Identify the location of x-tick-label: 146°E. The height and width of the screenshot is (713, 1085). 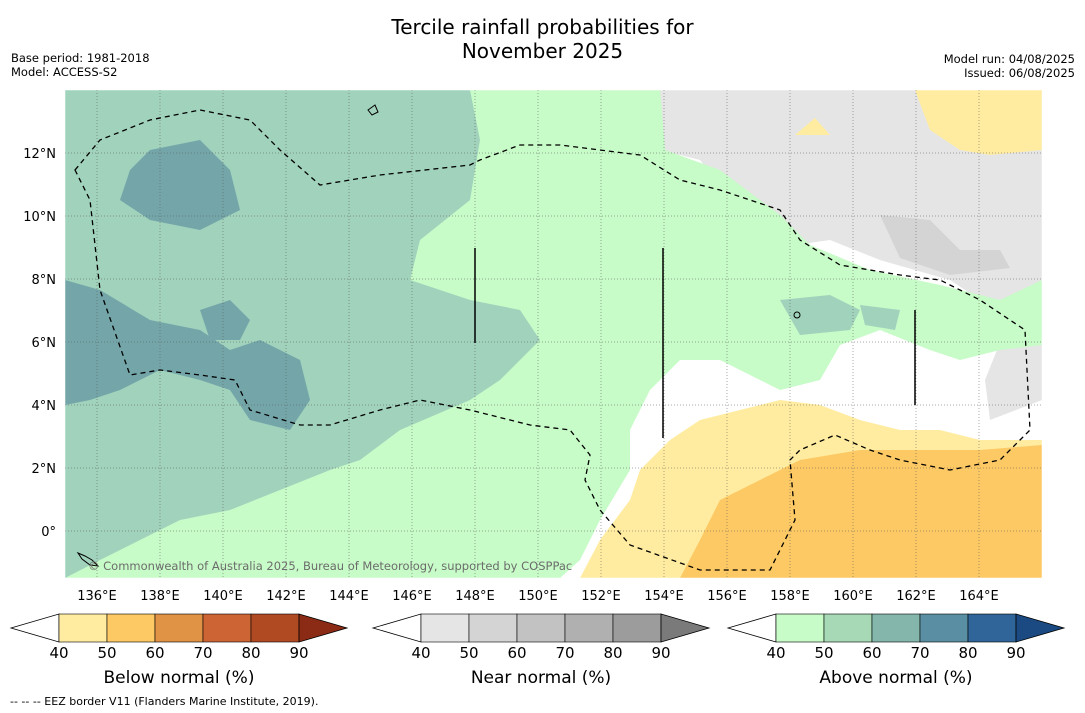
(412, 596).